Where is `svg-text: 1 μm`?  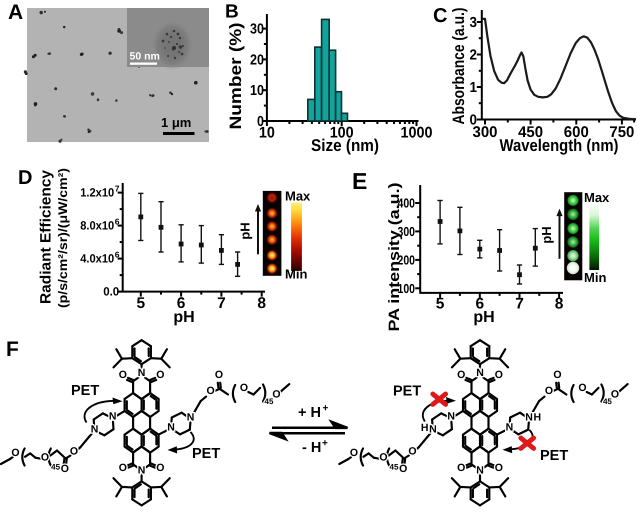 svg-text: 1 μm is located at coordinates (176, 122).